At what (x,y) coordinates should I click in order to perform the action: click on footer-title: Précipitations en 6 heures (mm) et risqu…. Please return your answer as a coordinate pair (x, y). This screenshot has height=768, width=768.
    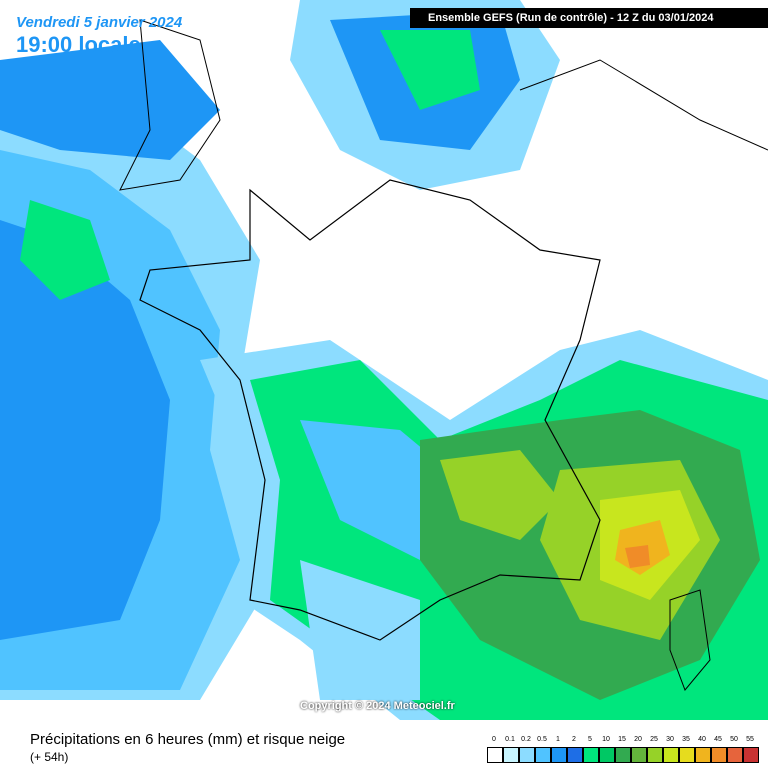
    Looking at the image, I should click on (188, 739).